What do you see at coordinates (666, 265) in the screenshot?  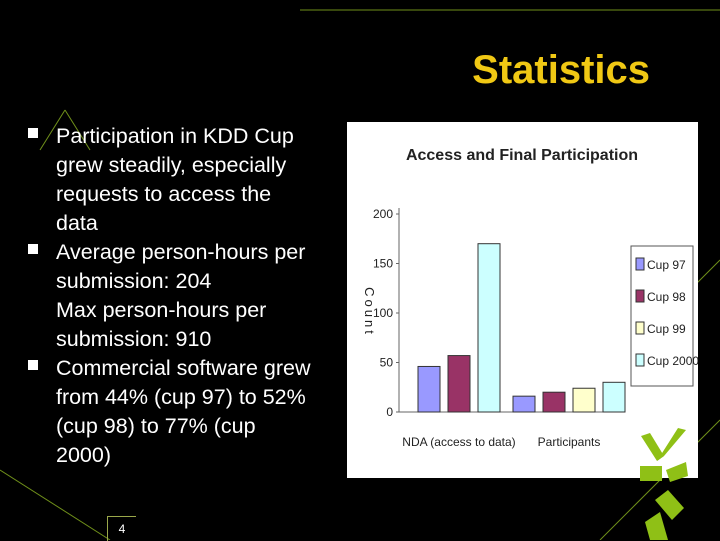 I see `legend-label: Cup 97` at bounding box center [666, 265].